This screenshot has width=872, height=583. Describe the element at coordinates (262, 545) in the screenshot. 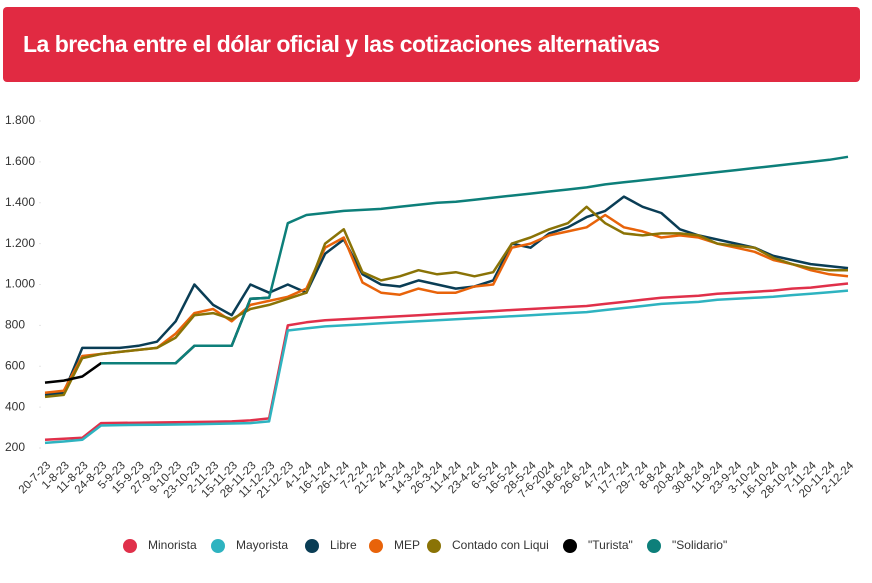

I see `legend-label: Mayorista` at that location.